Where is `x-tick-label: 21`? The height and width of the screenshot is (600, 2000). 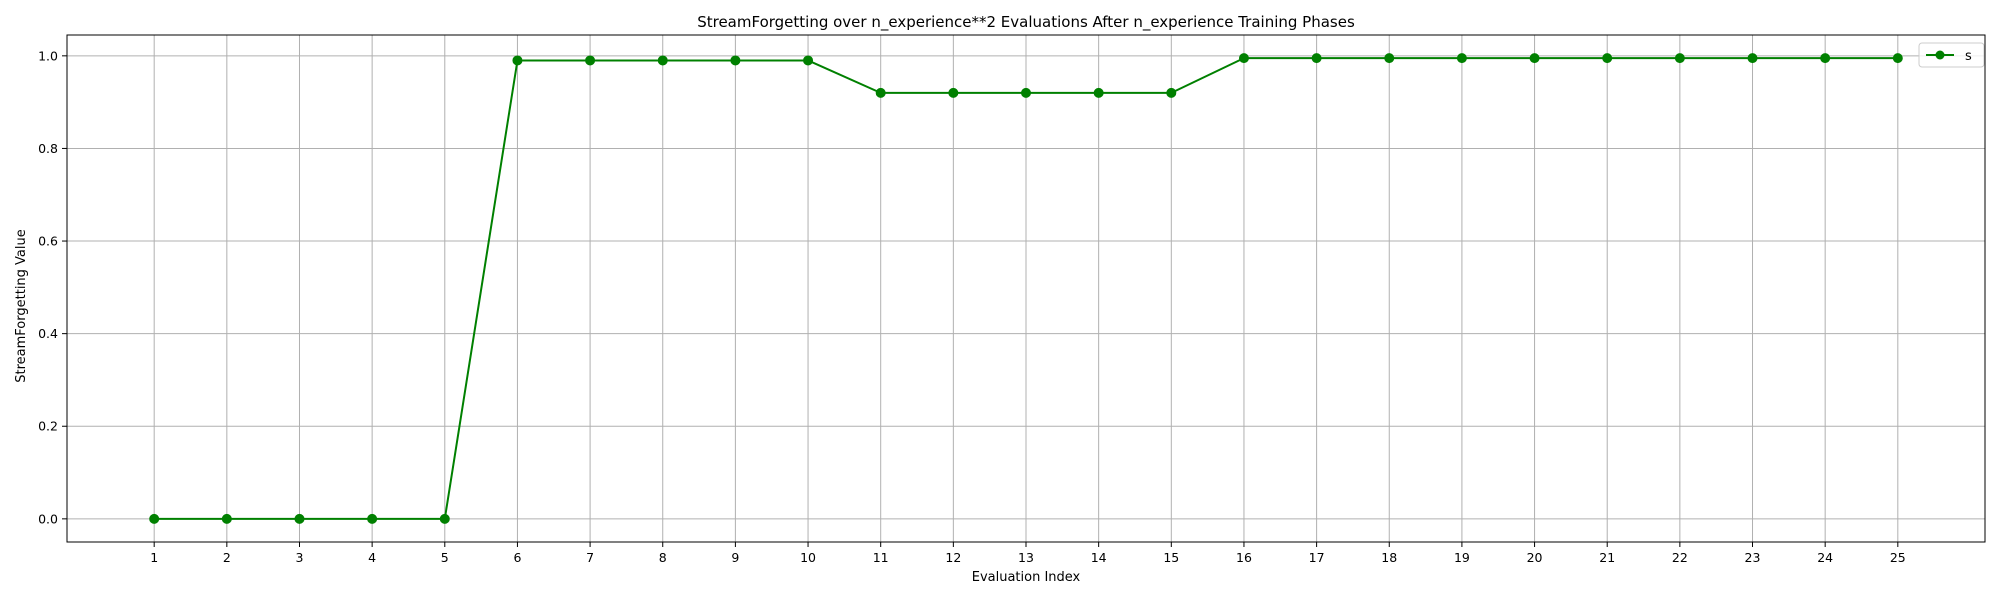
x-tick-label: 21 is located at coordinates (1607, 557).